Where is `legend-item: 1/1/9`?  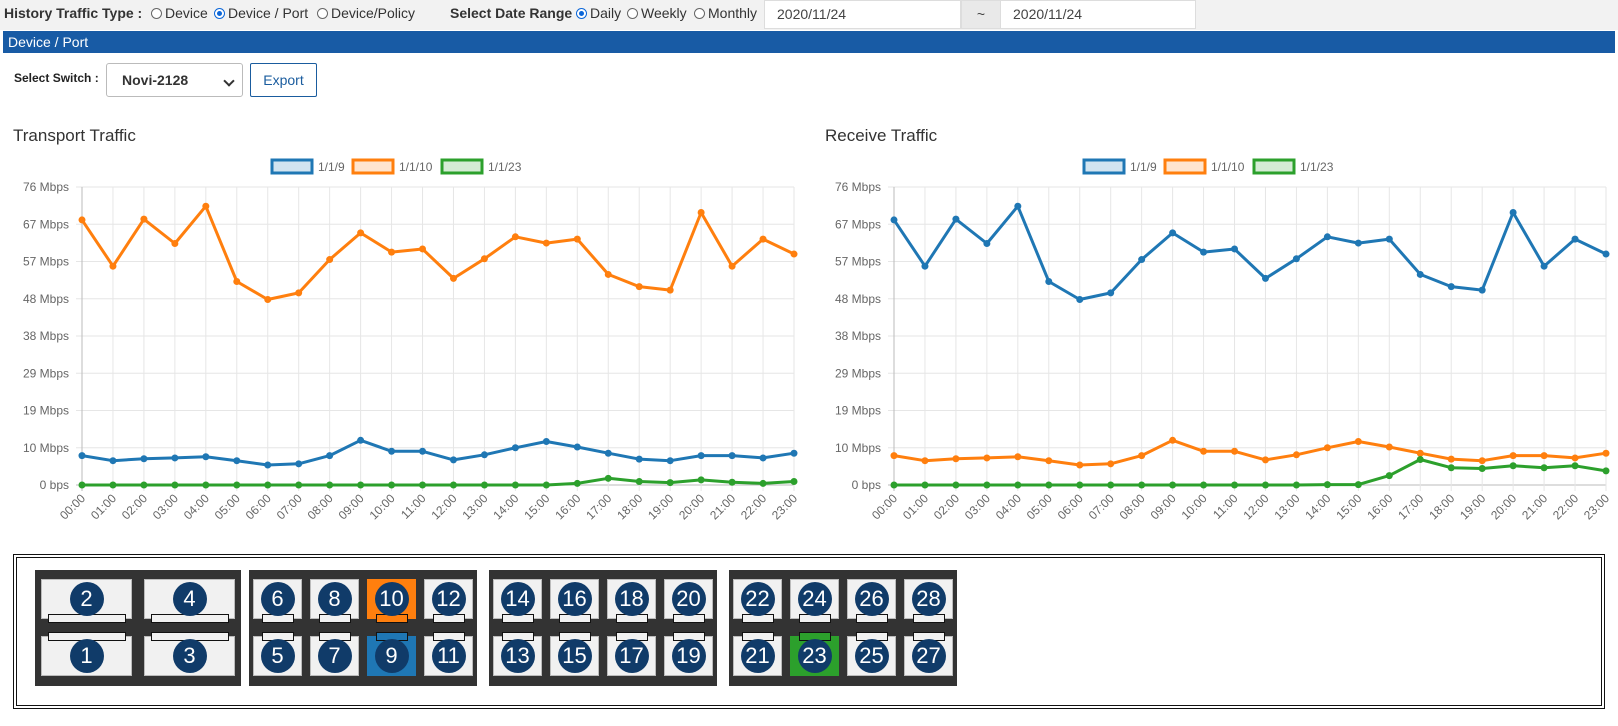
legend-item: 1/1/9 is located at coordinates (1119, 166).